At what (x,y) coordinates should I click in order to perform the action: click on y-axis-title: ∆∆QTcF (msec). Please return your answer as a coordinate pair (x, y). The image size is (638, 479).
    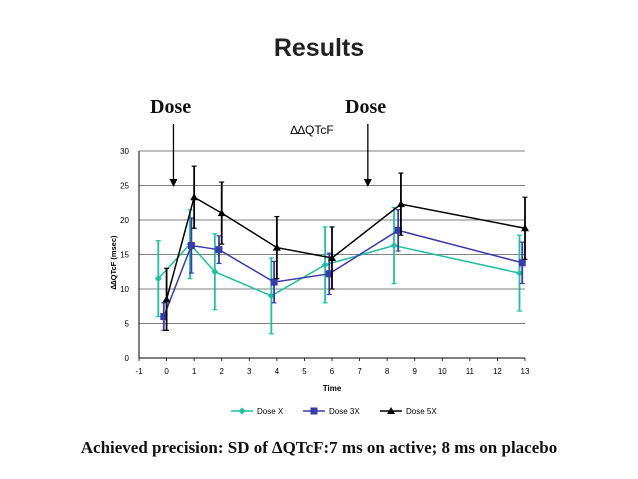
    Looking at the image, I should click on (113, 262).